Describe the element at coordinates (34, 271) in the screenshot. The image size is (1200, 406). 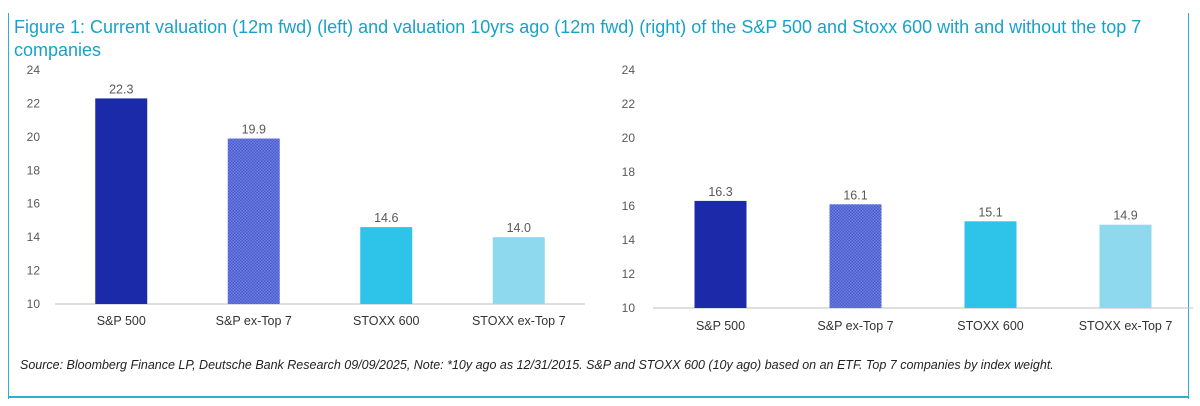
I see `left-ytick-1: 12` at that location.